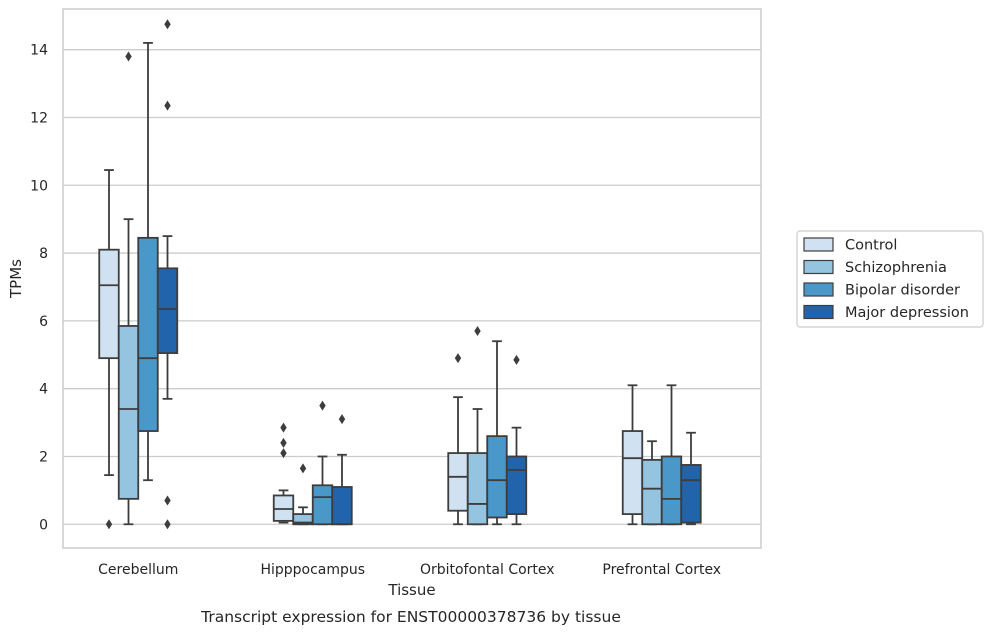 The image size is (992, 634). Describe the element at coordinates (39, 288) in the screenshot. I see `y-tick-labels: 0 2 4 6 8 10 12 14` at that location.